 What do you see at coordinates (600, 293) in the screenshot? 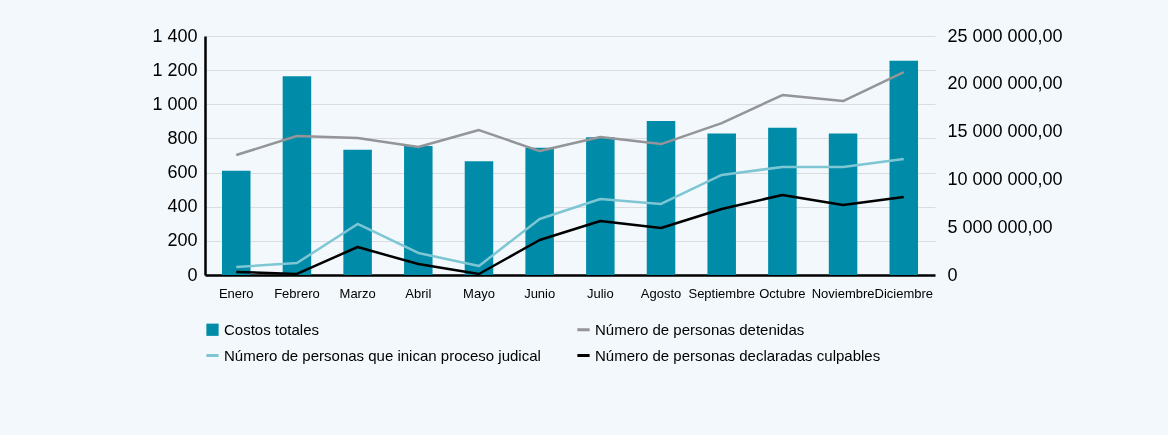
I see `x-tick-label: Julio` at bounding box center [600, 293].